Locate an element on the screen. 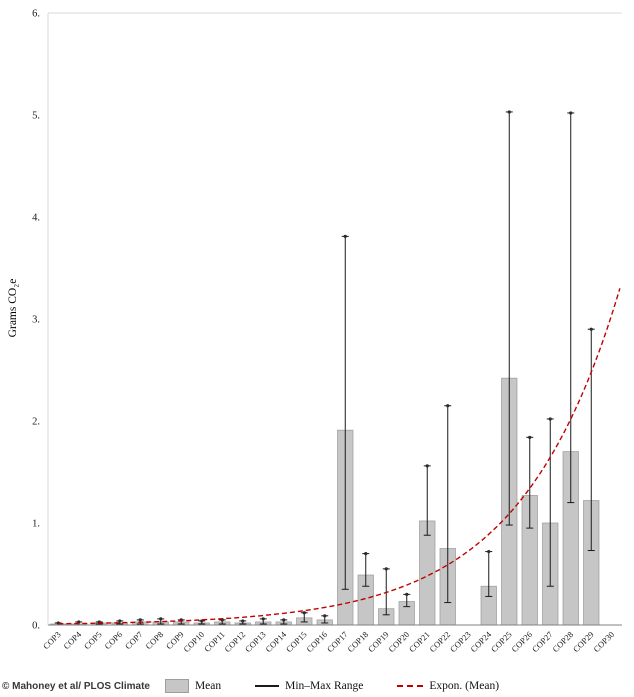 The width and height of the screenshot is (634, 697). y-tick-label: 4. is located at coordinates (36, 218).